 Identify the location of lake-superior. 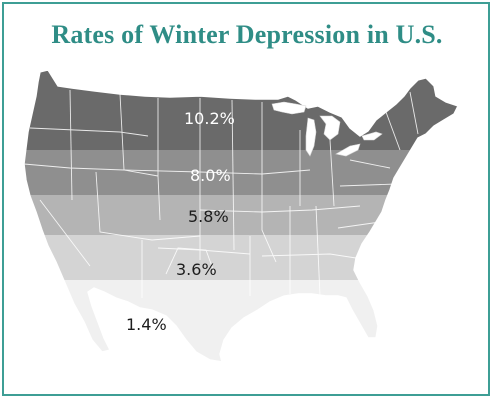
(289, 108).